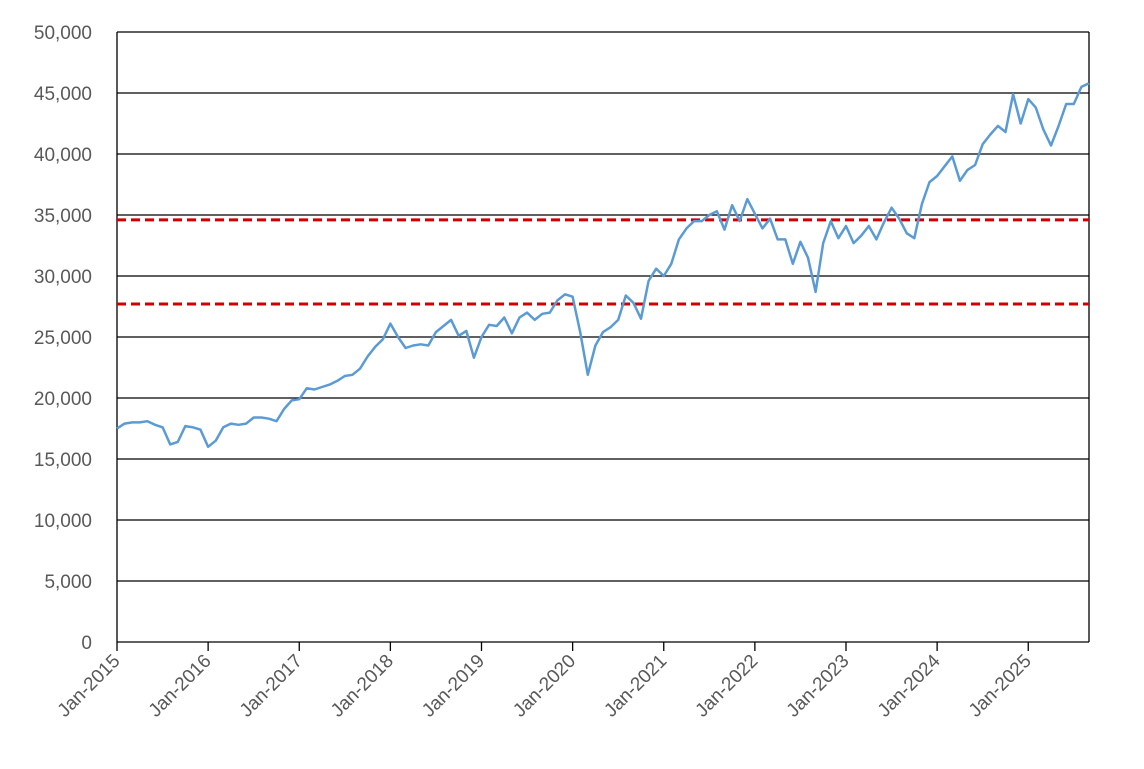 Image resolution: width=1144 pixels, height=769 pixels. What do you see at coordinates (544, 686) in the screenshot?
I see `x-tick-label: Jan-2020` at bounding box center [544, 686].